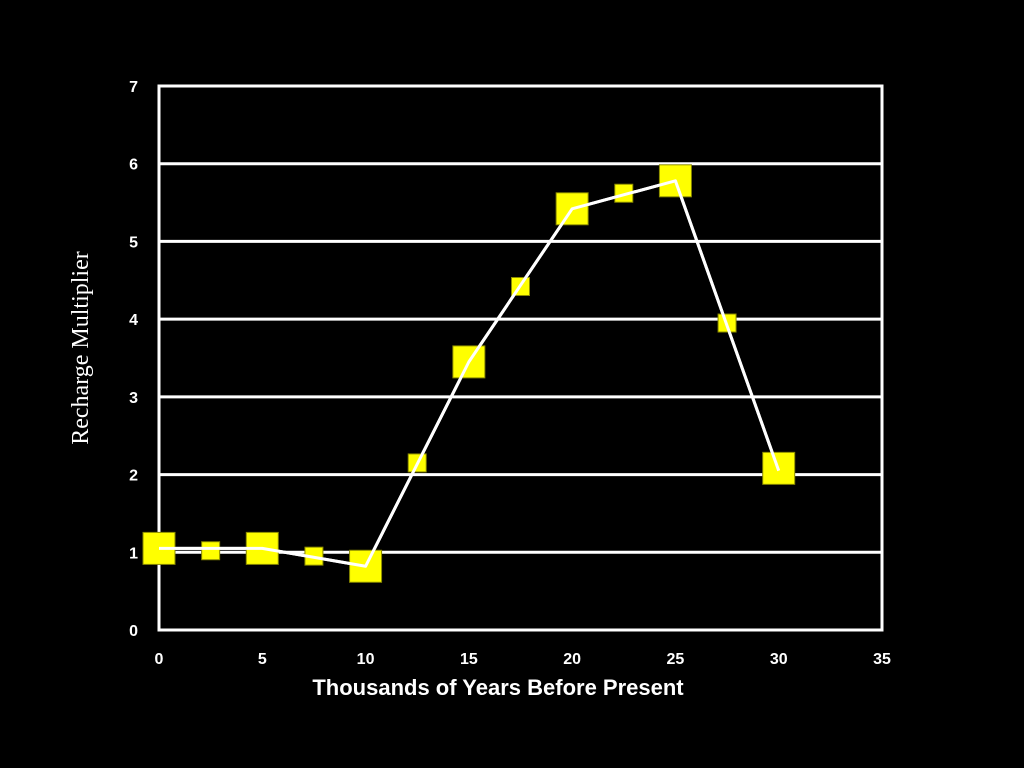  What do you see at coordinates (523, 659) in the screenshot?
I see `x-tick-labels: 0 5 10 15 20 25 30 35` at bounding box center [523, 659].